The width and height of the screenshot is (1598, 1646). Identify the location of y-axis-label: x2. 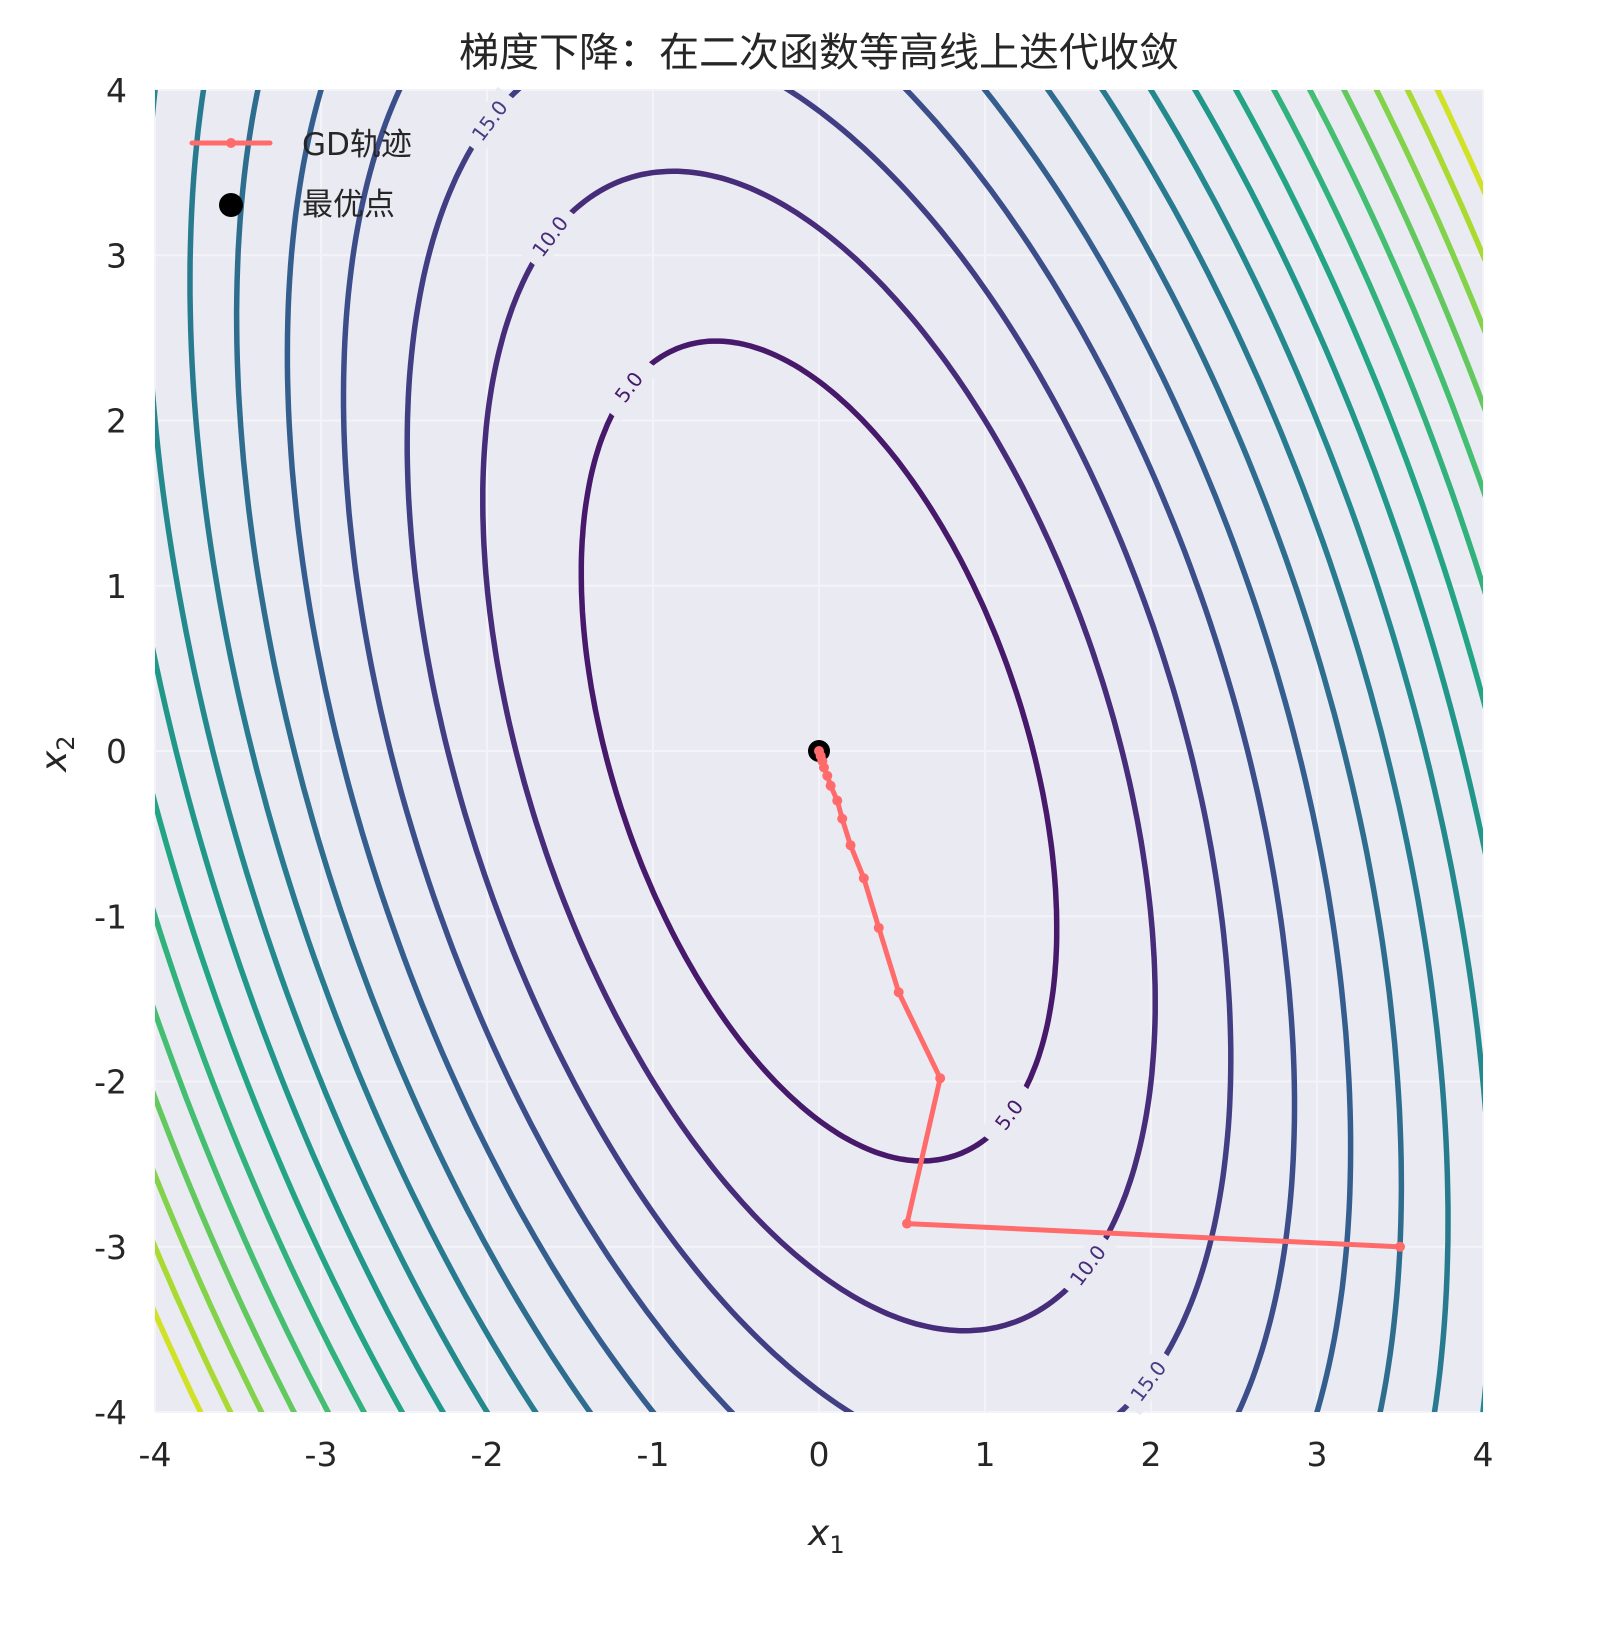
(57, 754).